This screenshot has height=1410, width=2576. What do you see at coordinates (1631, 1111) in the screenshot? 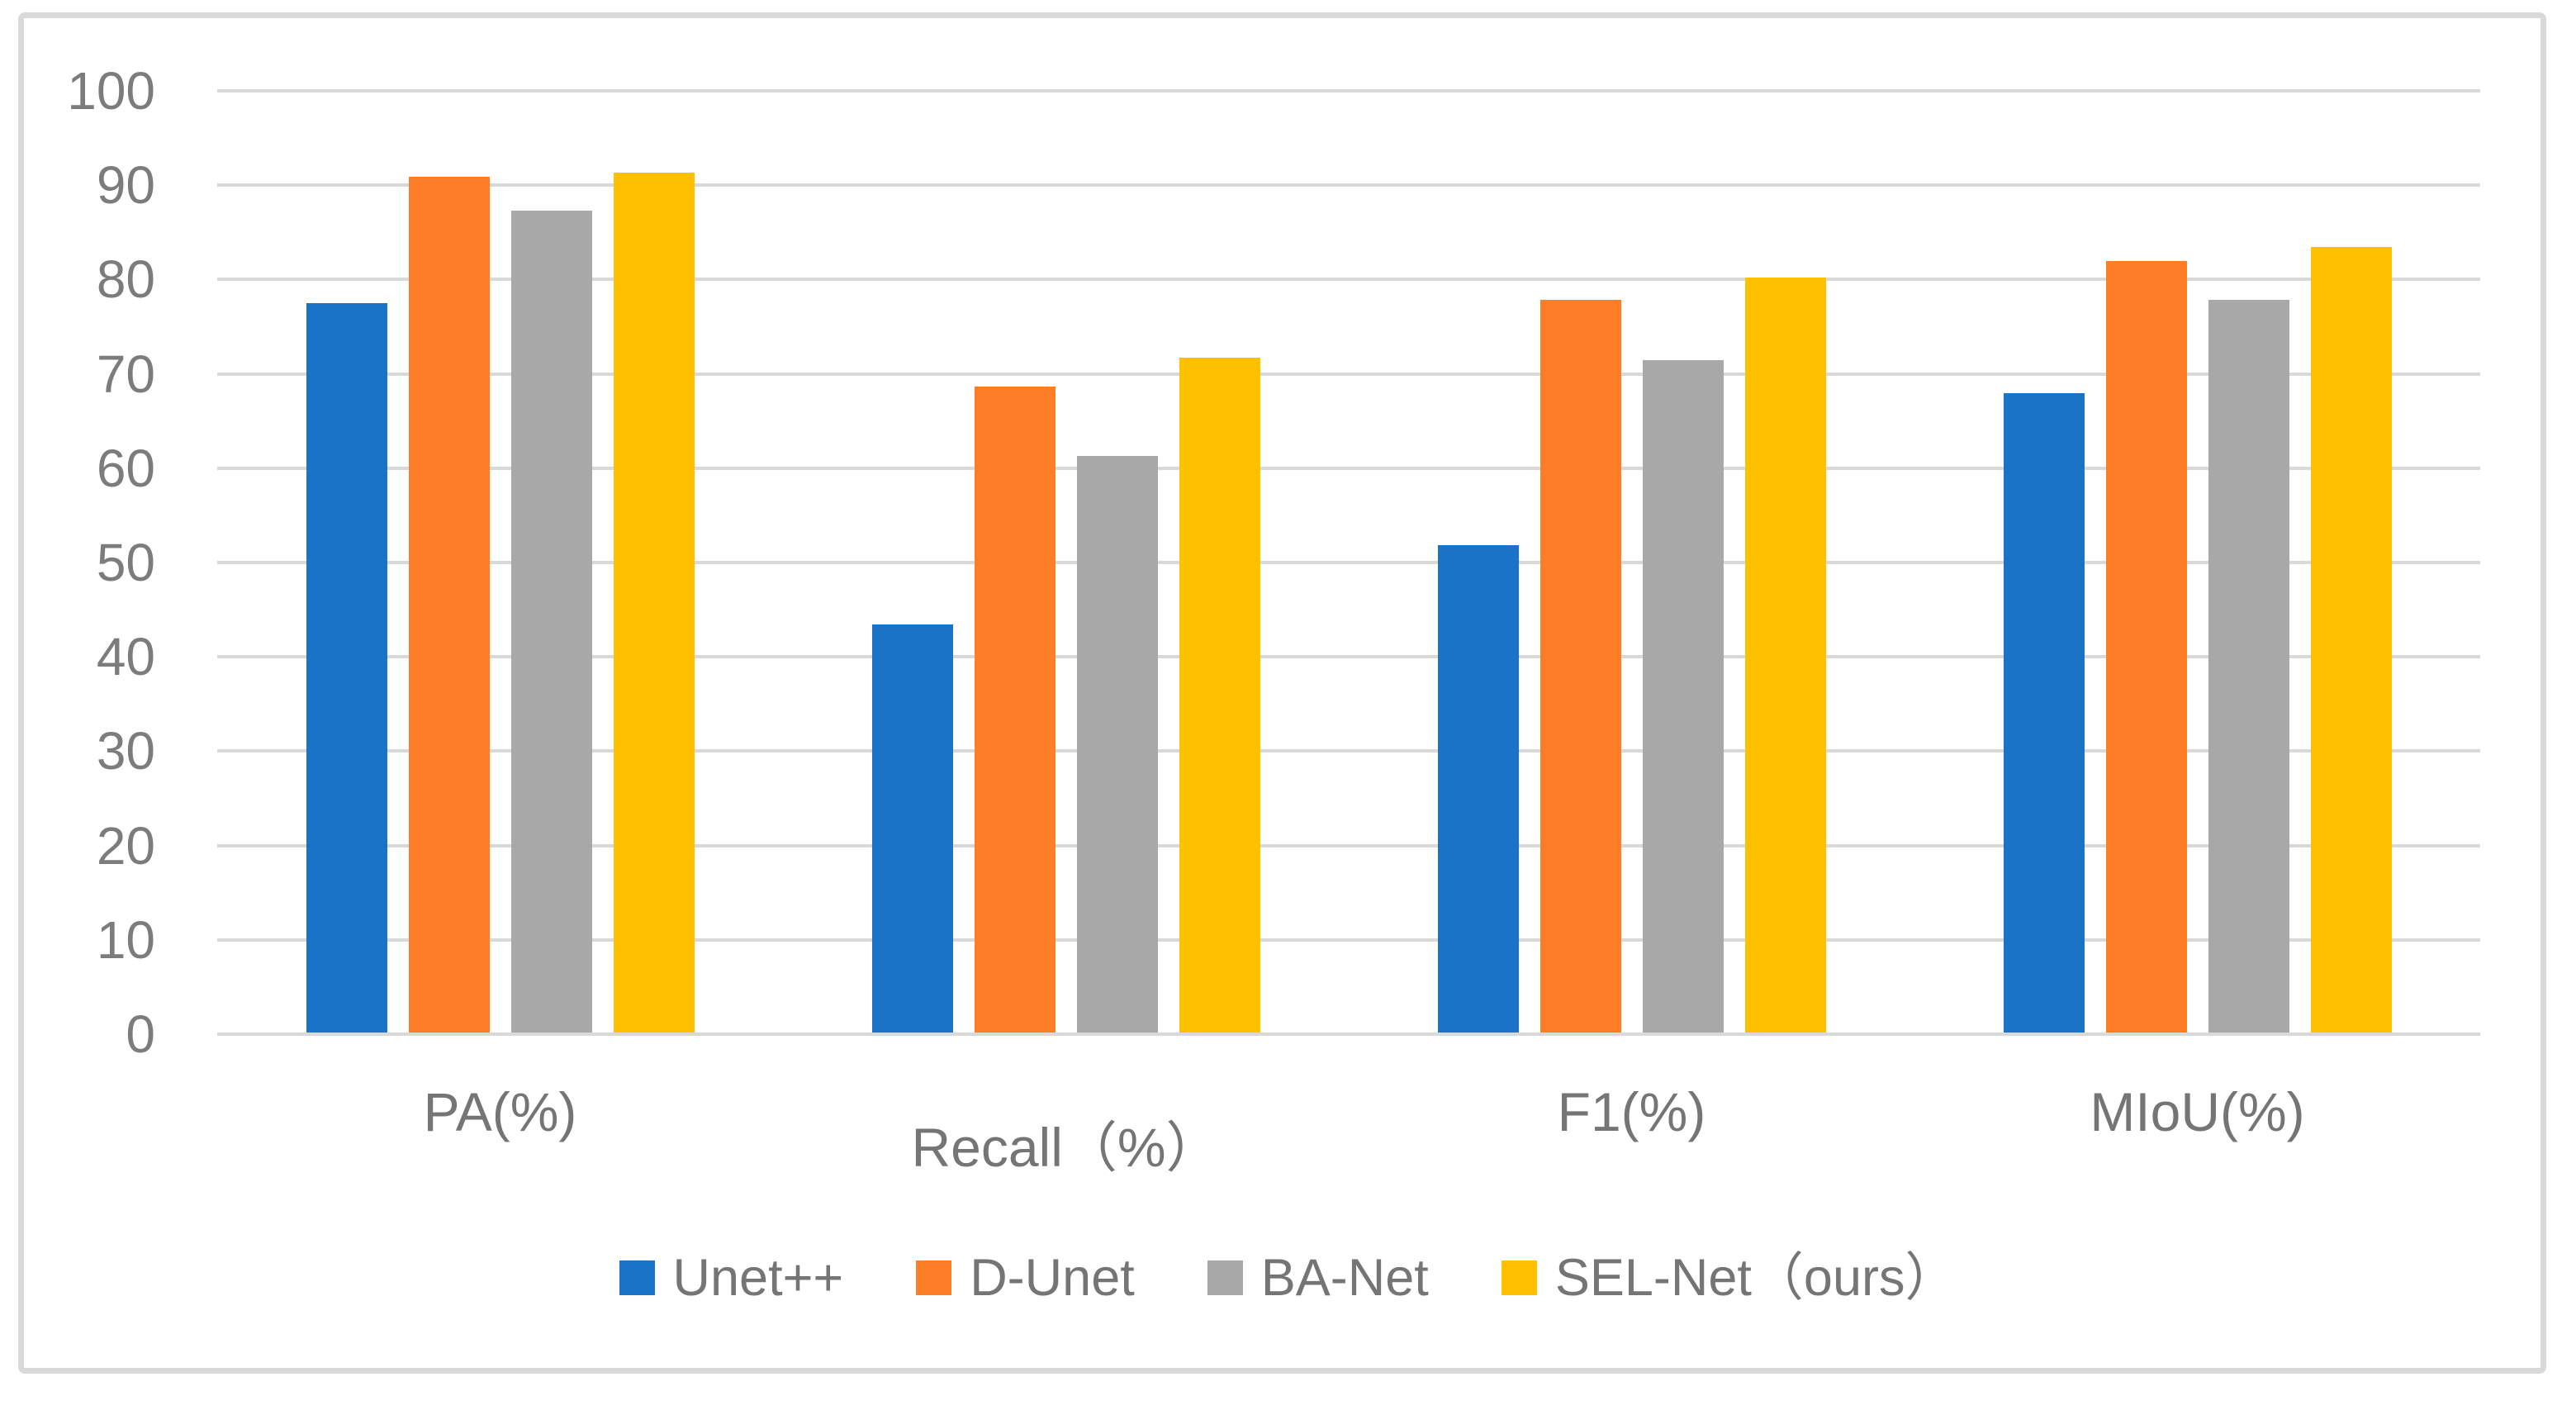
I see `category-label: F1(%)` at bounding box center [1631, 1111].